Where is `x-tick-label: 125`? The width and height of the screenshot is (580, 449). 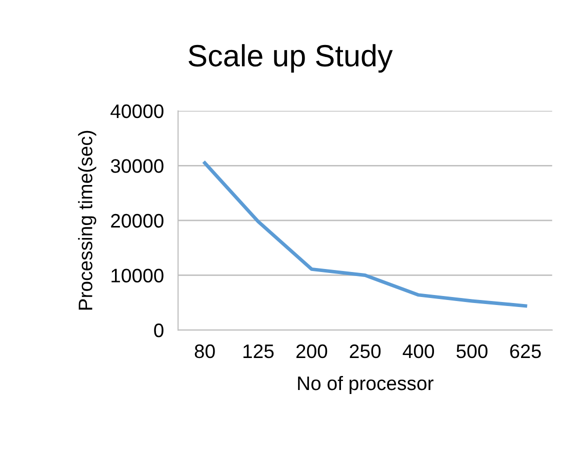 x-tick-label: 125 is located at coordinates (258, 351).